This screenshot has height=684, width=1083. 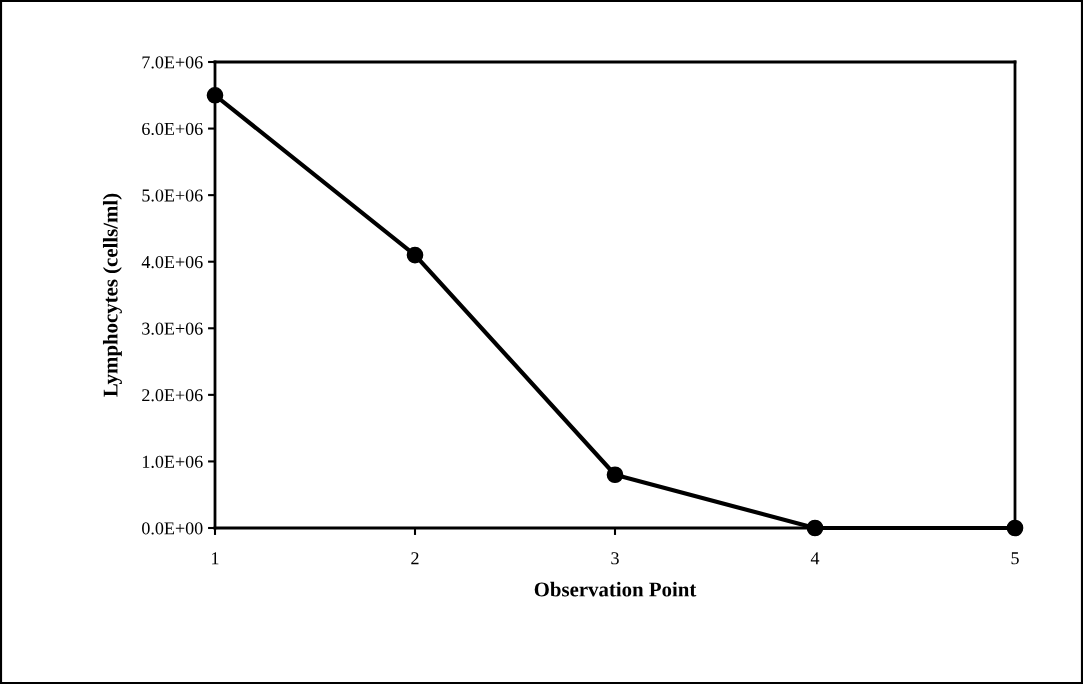 What do you see at coordinates (172, 262) in the screenshot?
I see `y-tick-label: 4.0E+06` at bounding box center [172, 262].